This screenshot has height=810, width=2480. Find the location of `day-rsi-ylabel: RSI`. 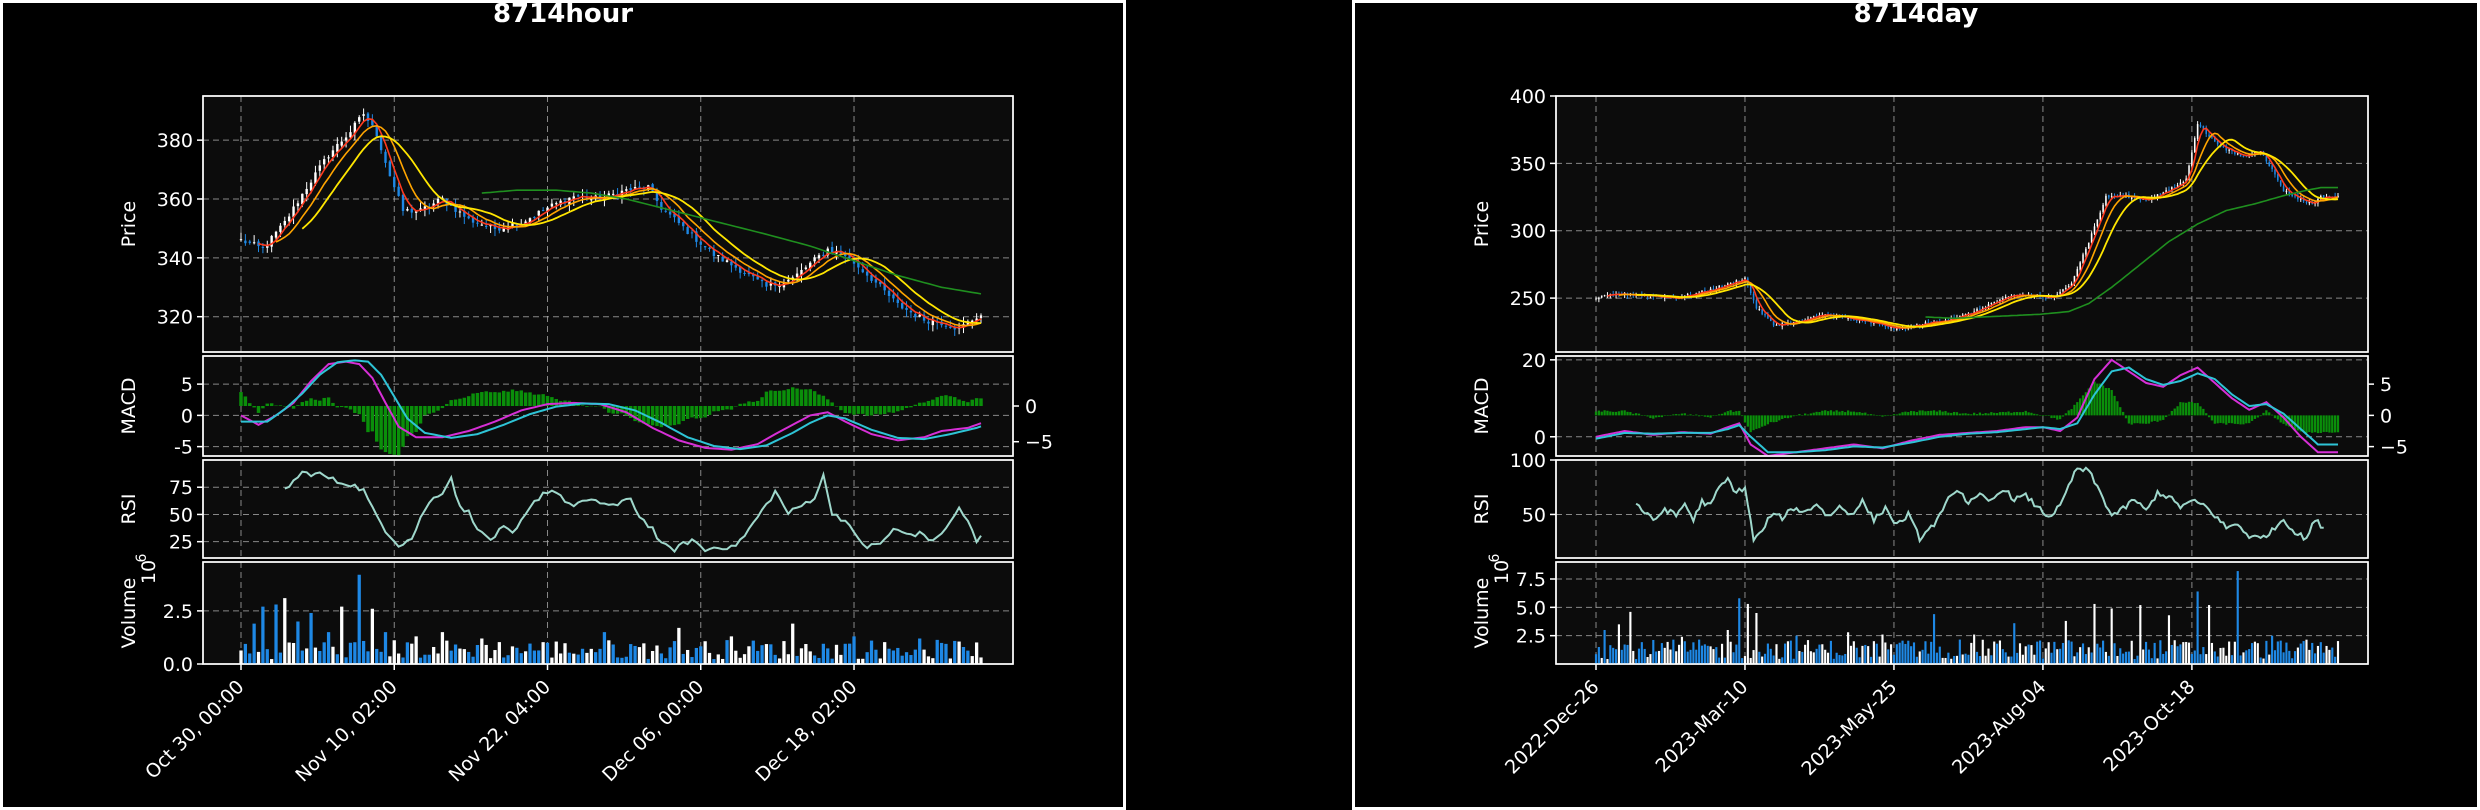

day-rsi-ylabel: RSI is located at coordinates (1482, 509).